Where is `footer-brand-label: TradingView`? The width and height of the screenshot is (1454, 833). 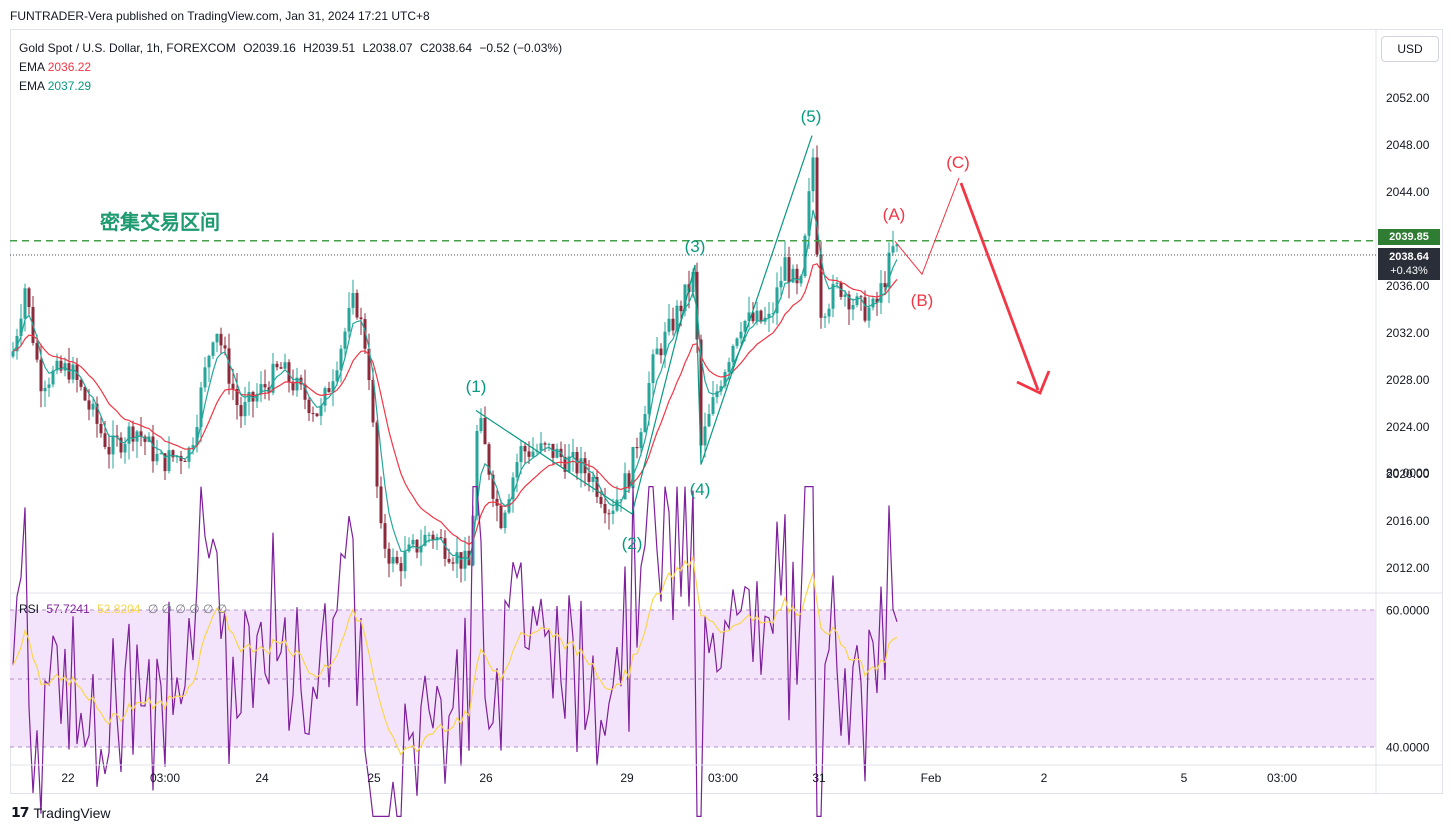 footer-brand-label: TradingView is located at coordinates (72, 812).